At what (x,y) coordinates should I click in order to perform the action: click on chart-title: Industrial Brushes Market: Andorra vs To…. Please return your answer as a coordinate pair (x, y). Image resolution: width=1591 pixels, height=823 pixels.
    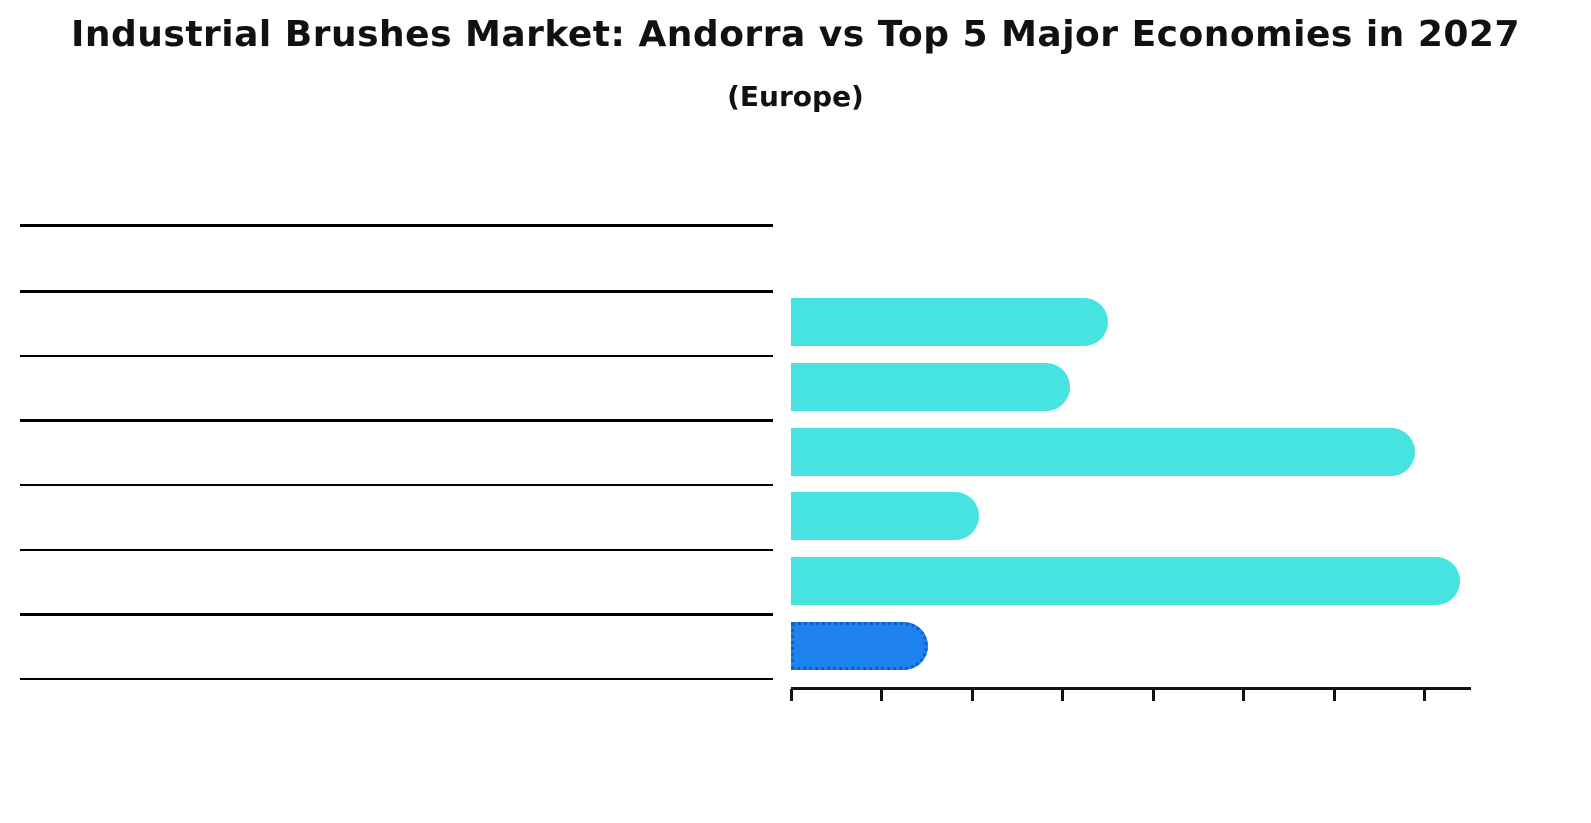
    Looking at the image, I should click on (795, 34).